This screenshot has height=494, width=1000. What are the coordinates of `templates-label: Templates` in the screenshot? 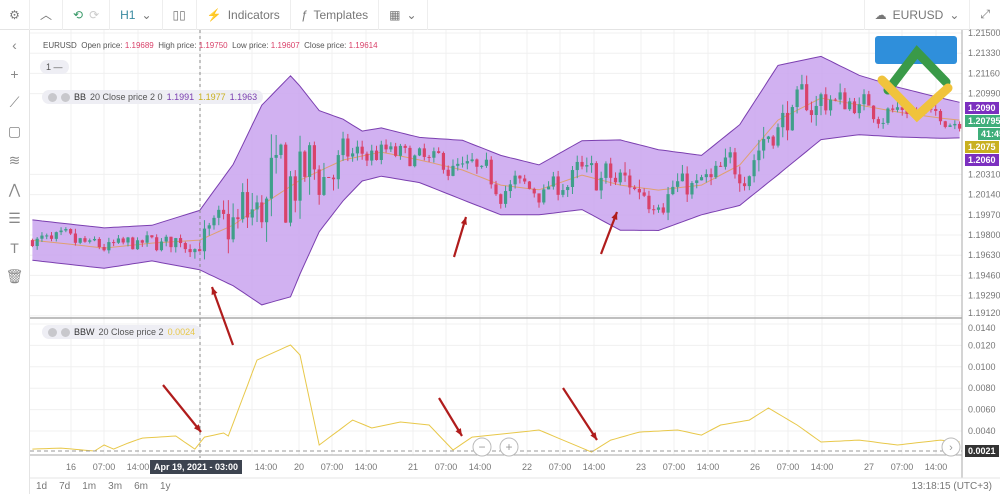 It's located at (341, 14).